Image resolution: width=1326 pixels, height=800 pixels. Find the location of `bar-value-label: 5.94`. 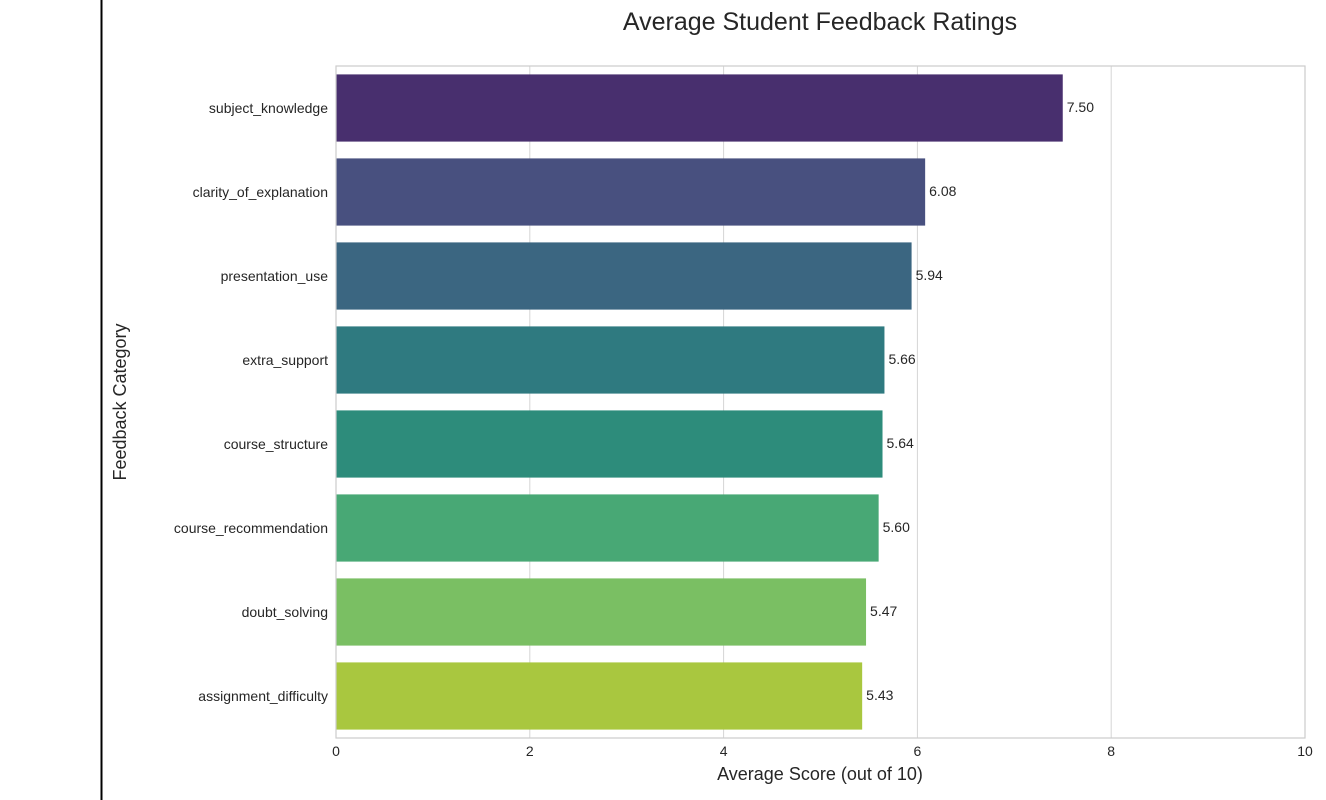

bar-value-label: 5.94 is located at coordinates (929, 275).